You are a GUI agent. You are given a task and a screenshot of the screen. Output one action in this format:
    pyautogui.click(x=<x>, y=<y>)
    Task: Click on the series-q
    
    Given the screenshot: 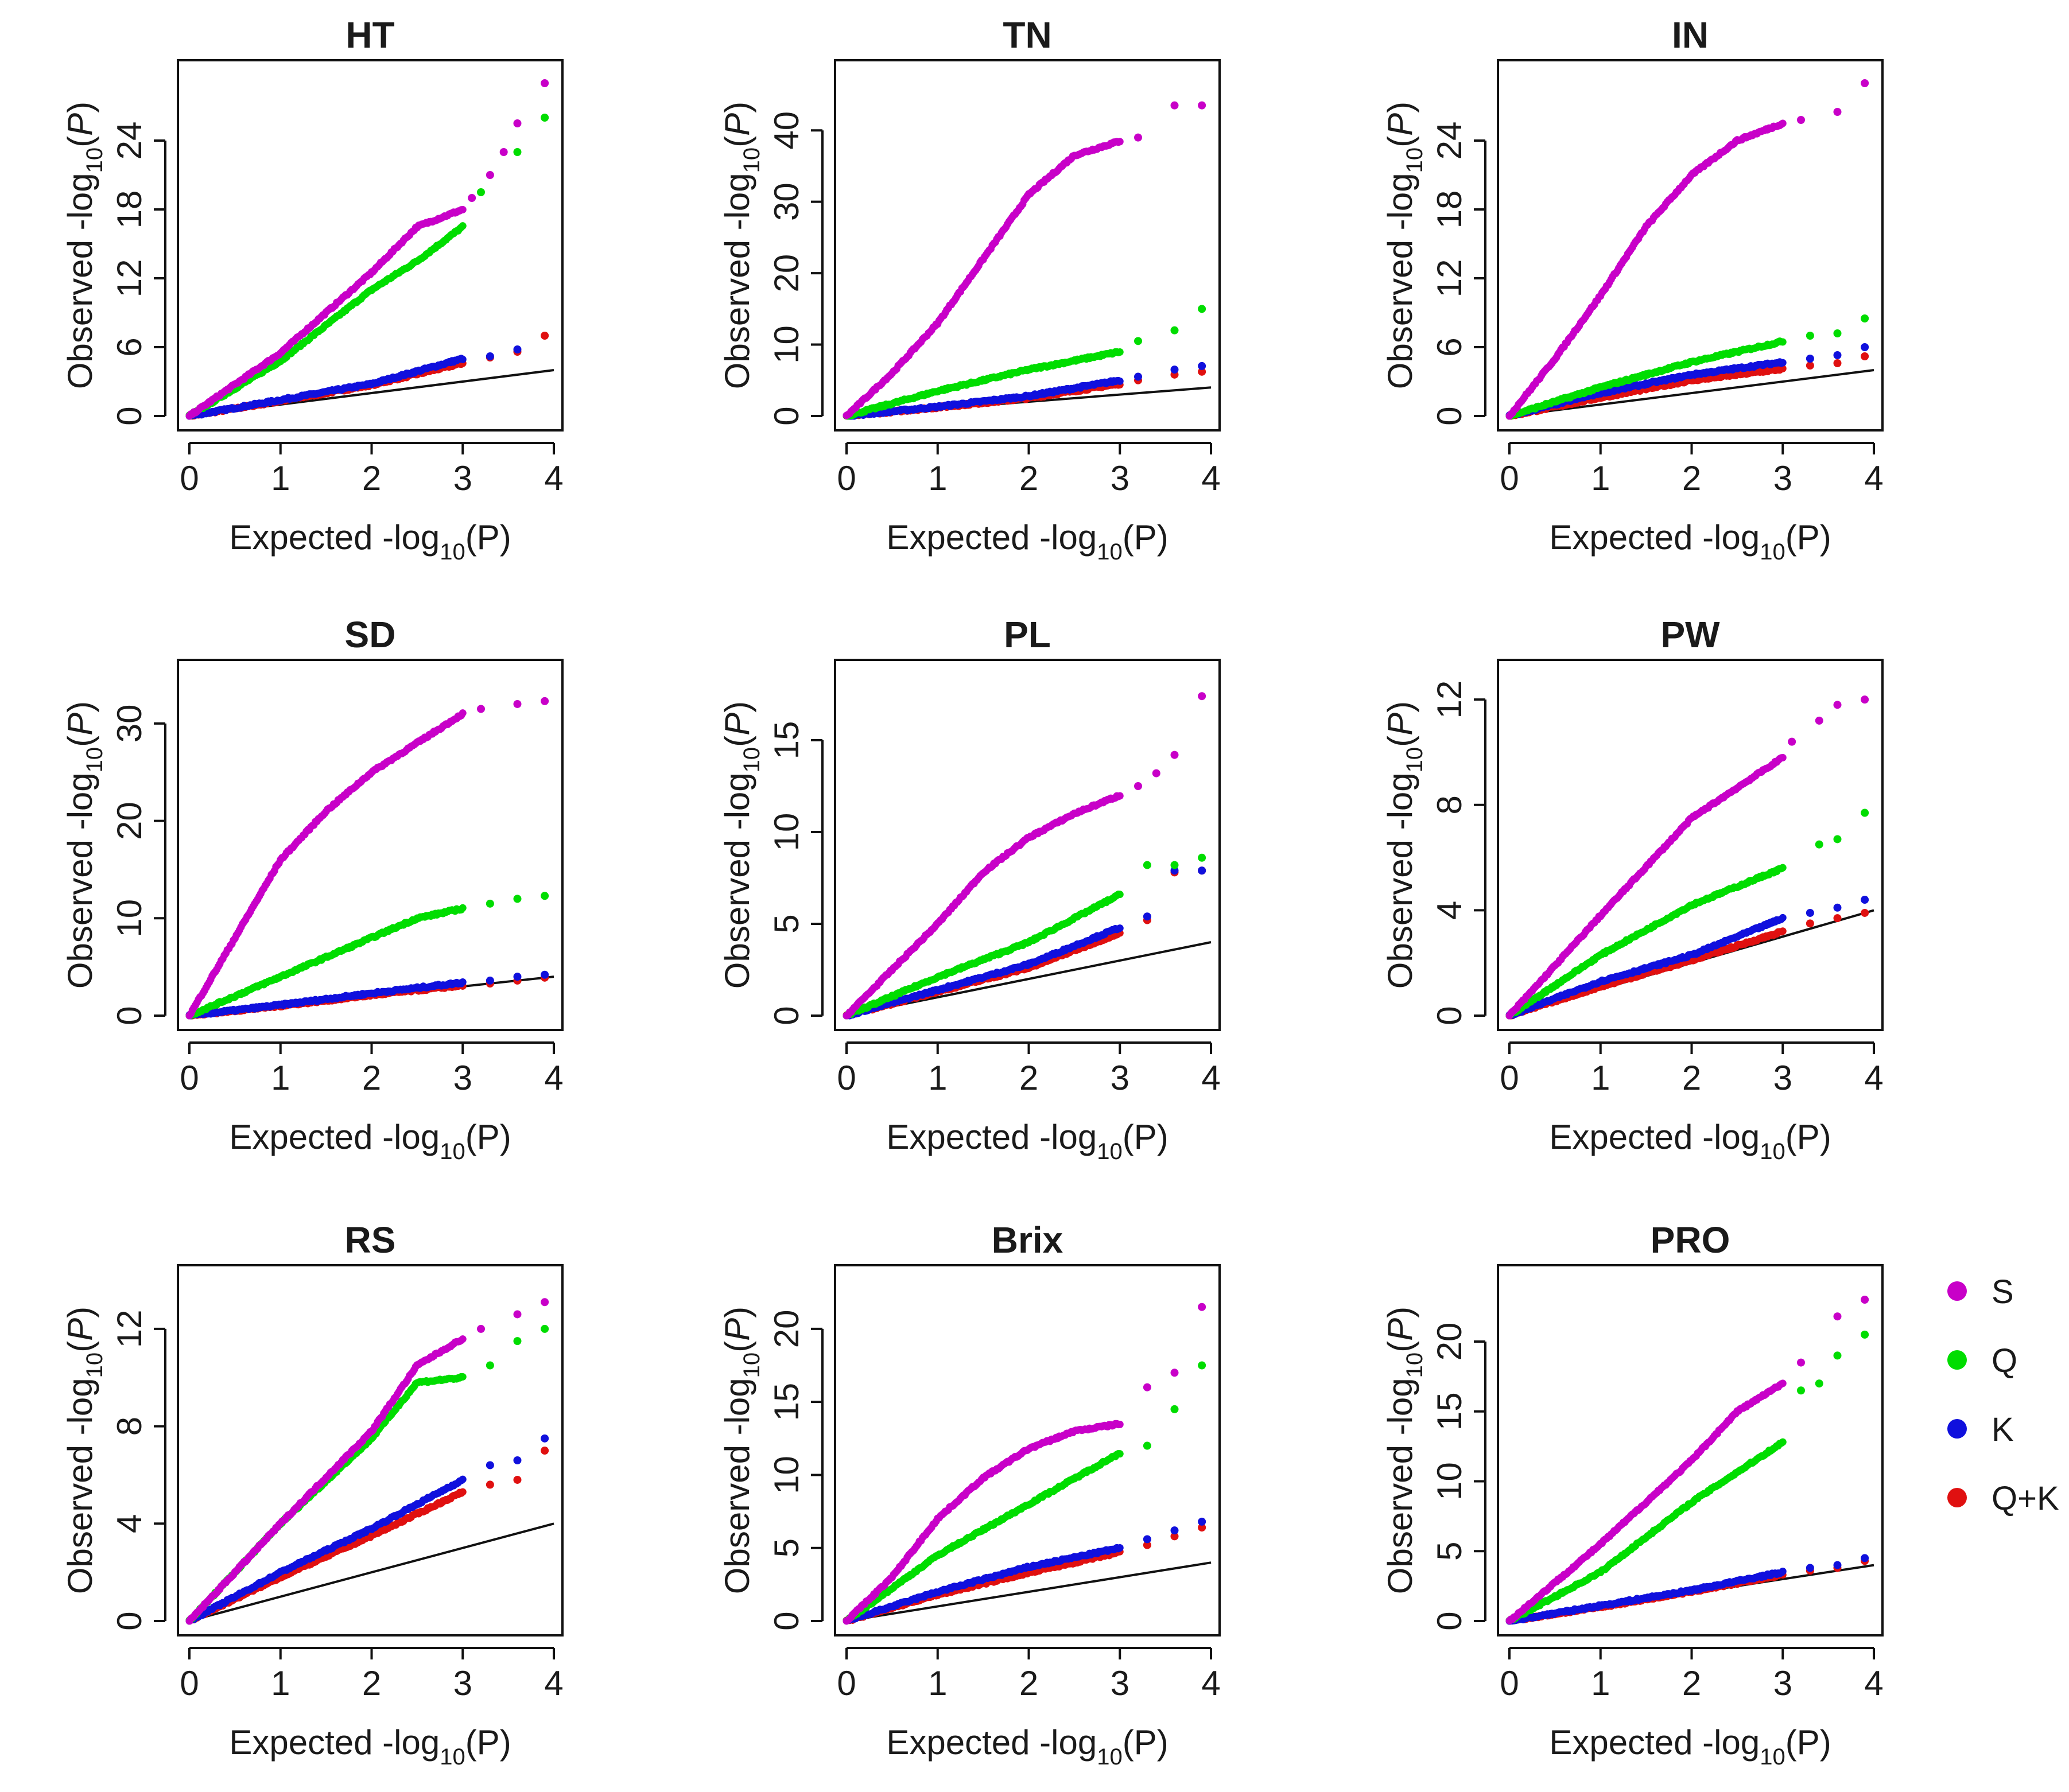 What is the action you would take?
    pyautogui.click(x=1687, y=914)
    